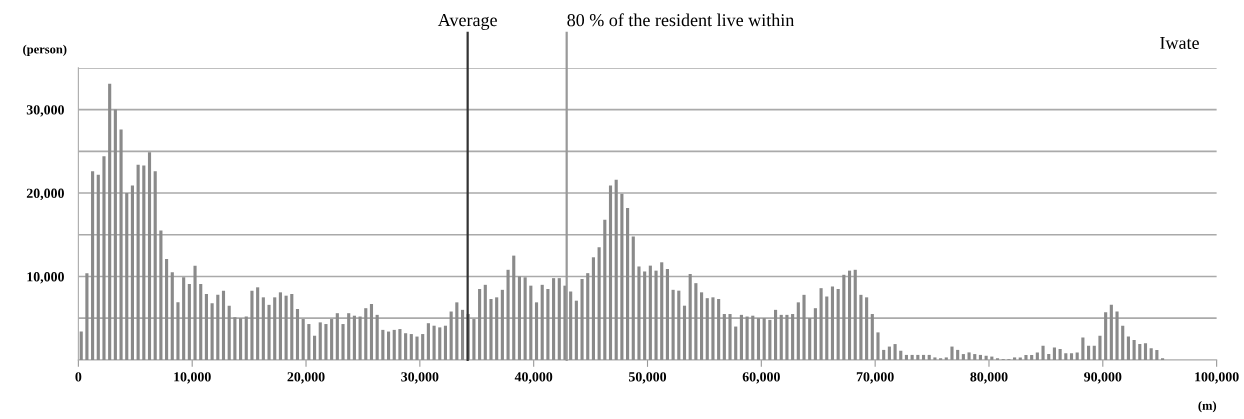 The width and height of the screenshot is (1244, 419). What do you see at coordinates (761, 378) in the screenshot?
I see `x-tick-label: 60,000` at bounding box center [761, 378].